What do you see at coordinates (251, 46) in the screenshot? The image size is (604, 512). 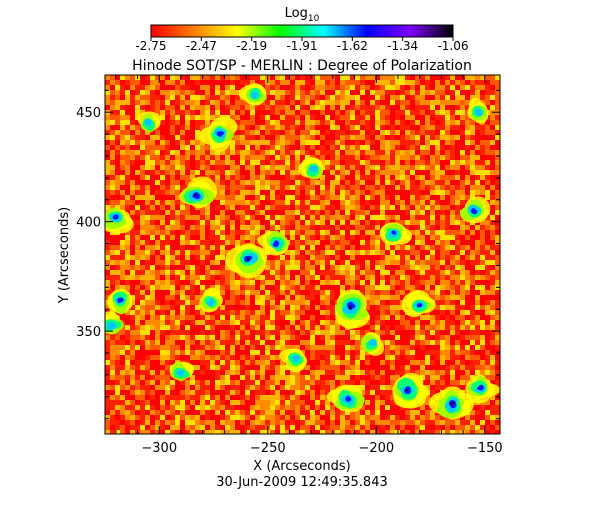 I see `colorbar-tick-label: -2.19` at bounding box center [251, 46].